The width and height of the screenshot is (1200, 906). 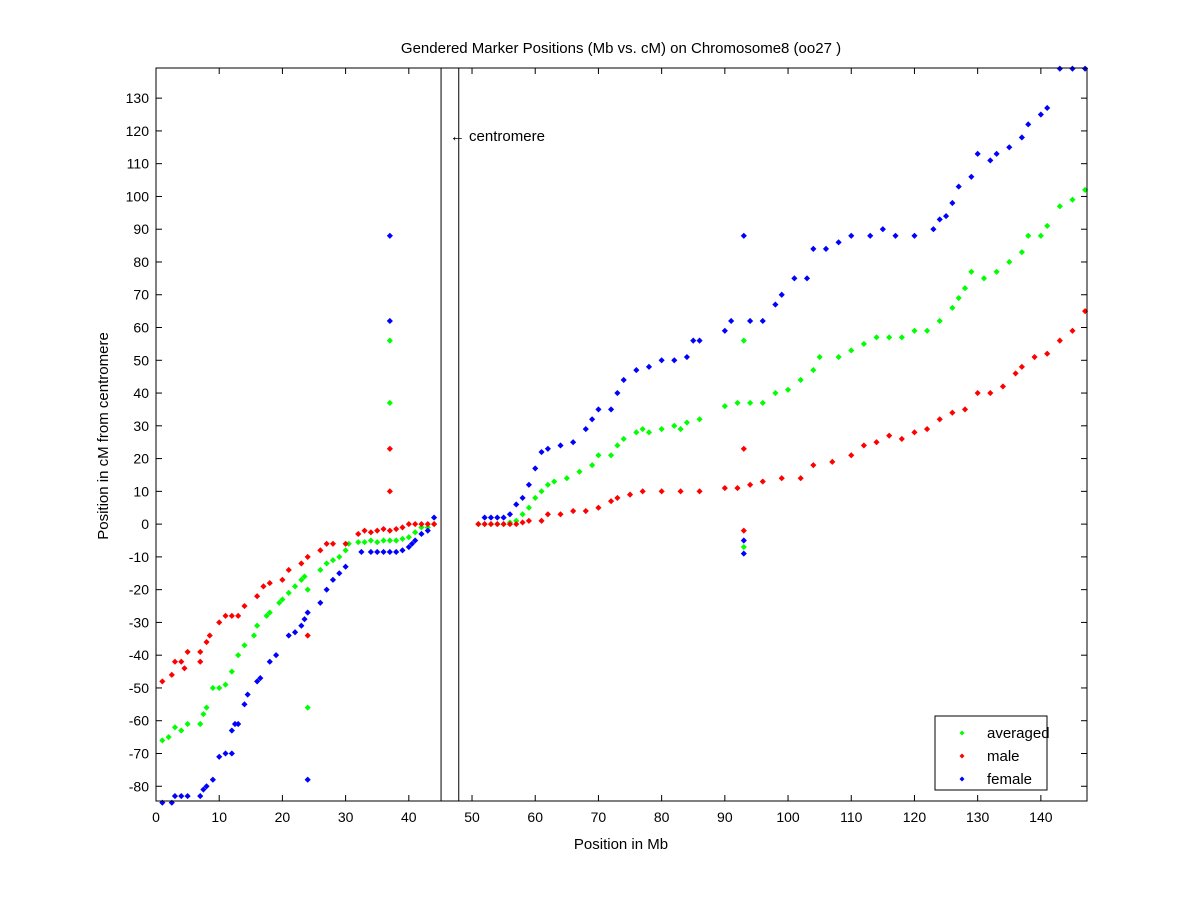 I want to click on y-tick-label: 70, so click(x=141, y=295).